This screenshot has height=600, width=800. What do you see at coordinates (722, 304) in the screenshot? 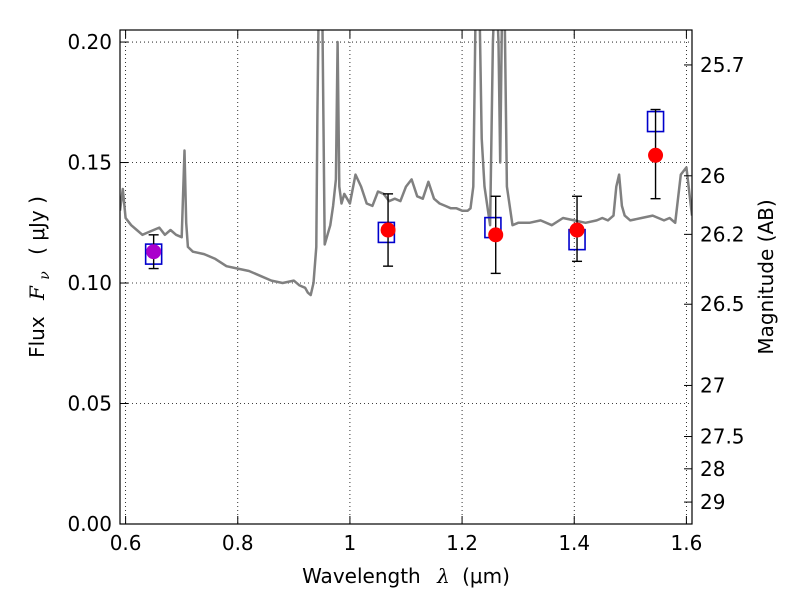
I see `y2-tick-label: 26.5` at bounding box center [722, 304].